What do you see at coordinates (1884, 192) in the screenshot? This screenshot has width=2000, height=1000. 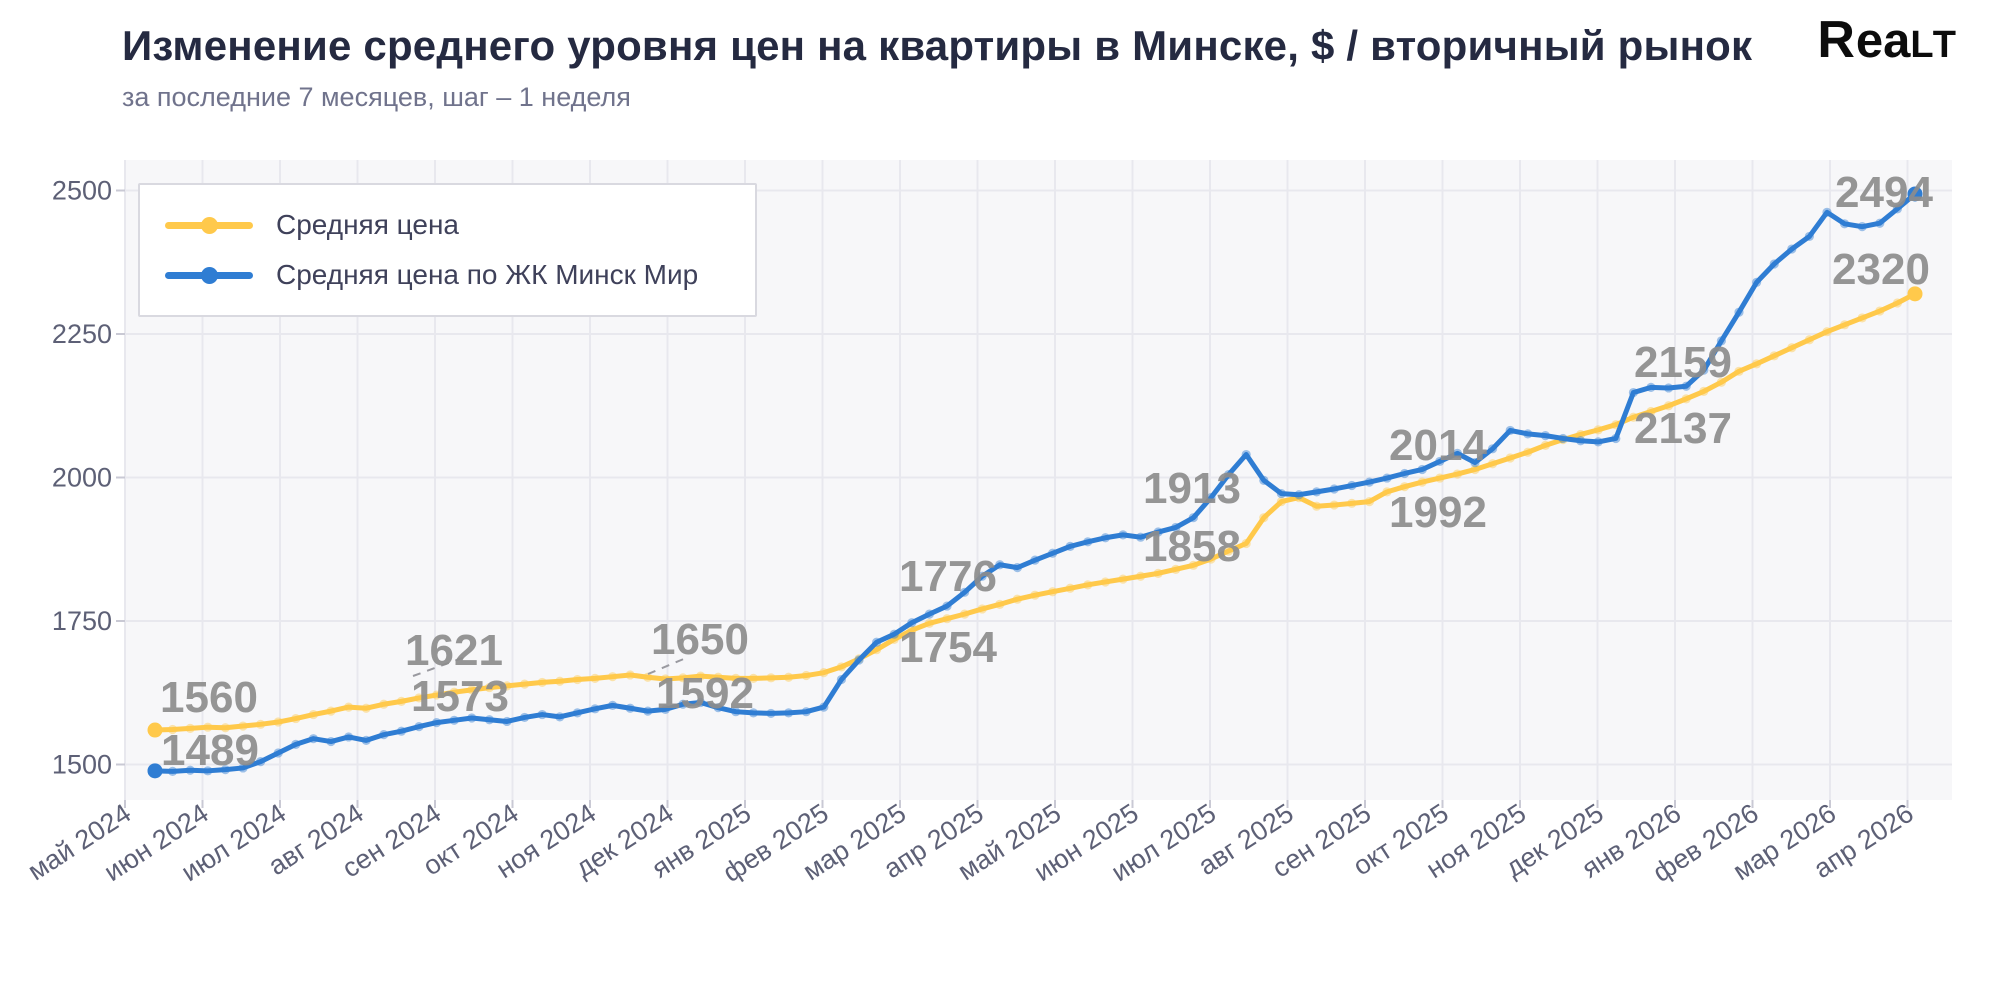 I see `value-annotation-minsk_mir: 2494` at bounding box center [1884, 192].